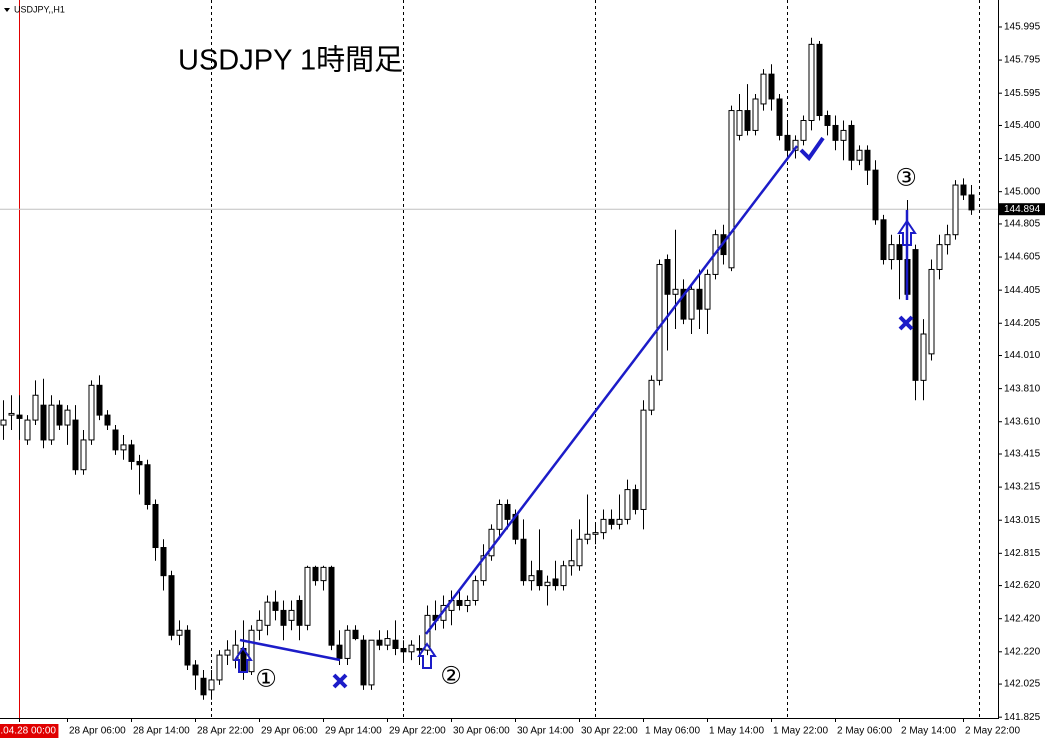  What do you see at coordinates (1022, 257) in the screenshot?
I see `y-tick-label: 144.605` at bounding box center [1022, 257].